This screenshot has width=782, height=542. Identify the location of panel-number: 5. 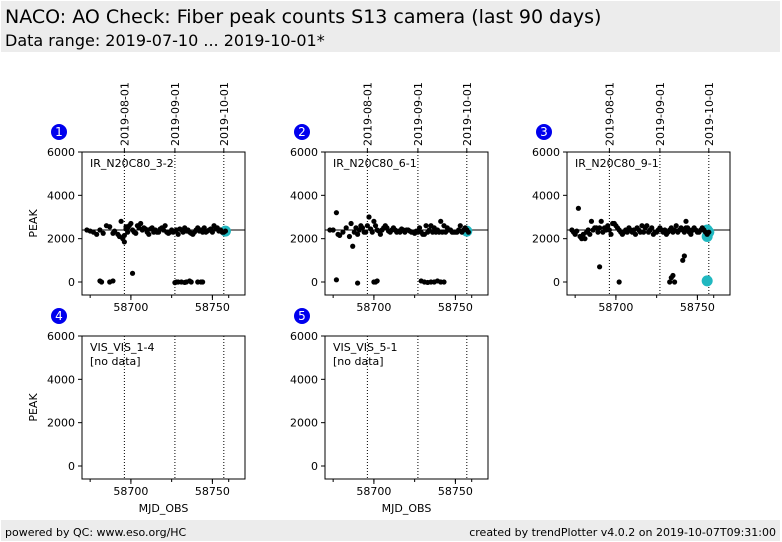
(302, 316).